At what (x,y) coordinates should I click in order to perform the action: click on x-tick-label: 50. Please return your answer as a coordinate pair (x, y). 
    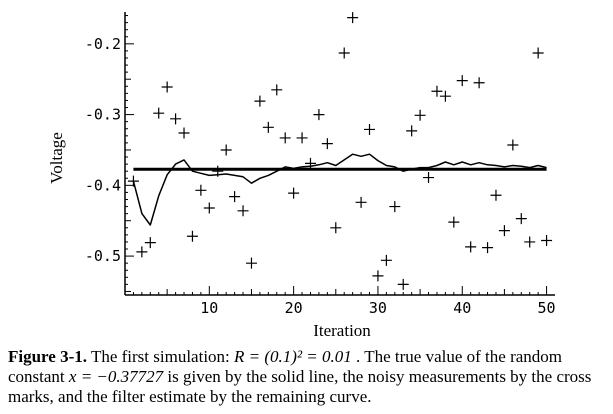
    Looking at the image, I should click on (547, 308).